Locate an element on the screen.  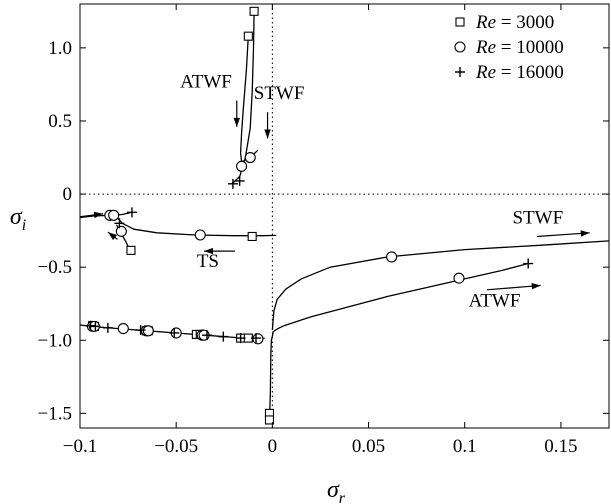
legend-label: Re = 16000 is located at coordinates (519, 72).